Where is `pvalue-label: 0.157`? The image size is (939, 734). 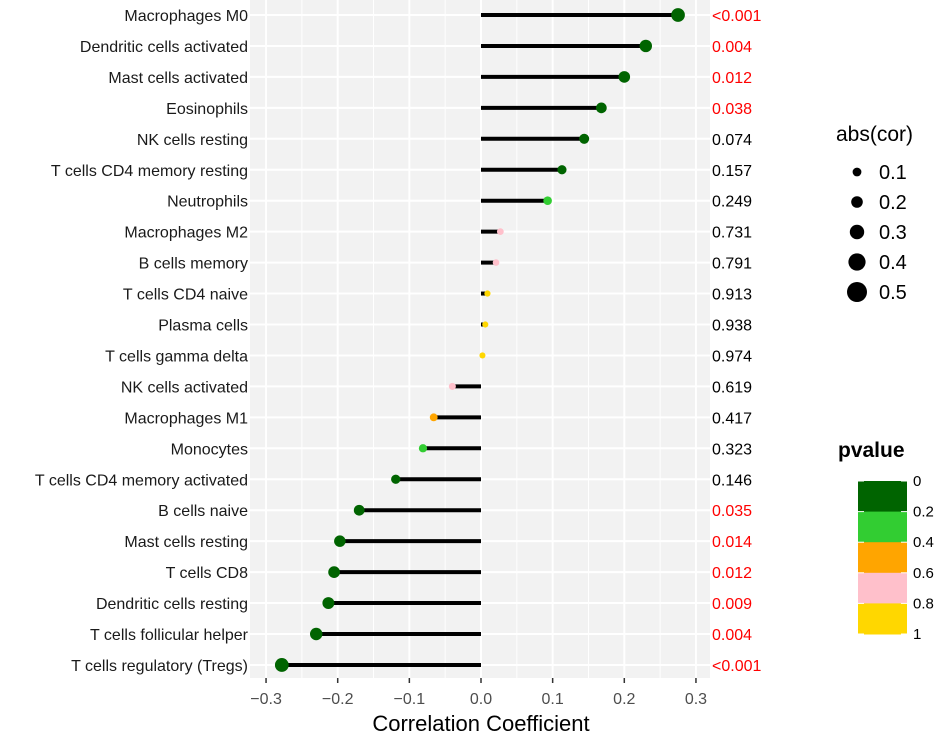
pvalue-label: 0.157 is located at coordinates (732, 171).